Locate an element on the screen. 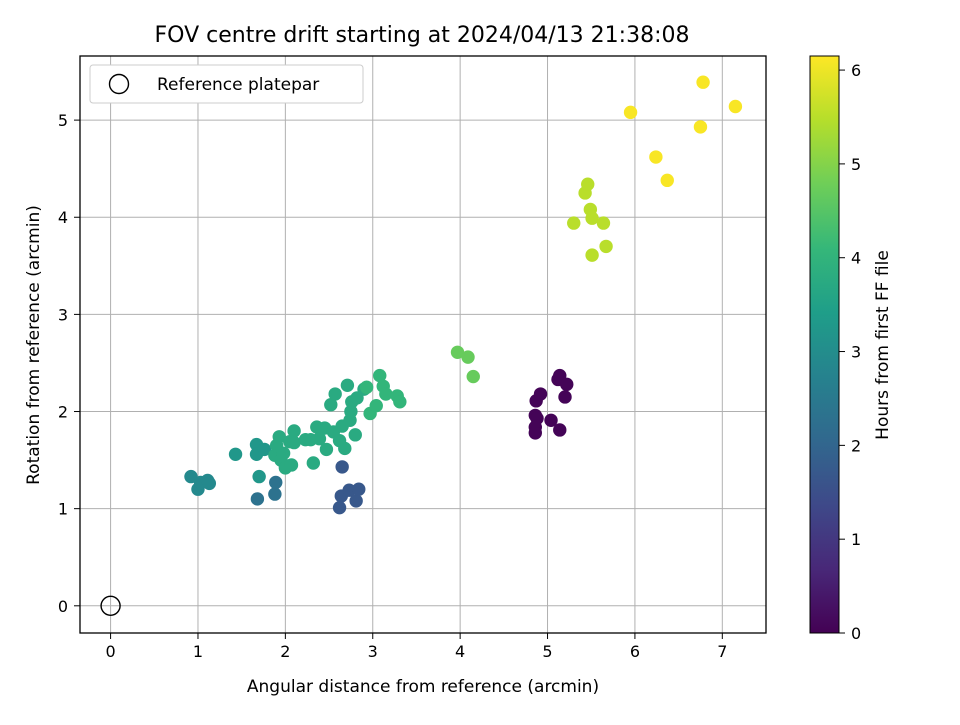 This screenshot has width=960, height=725. x-axis-label: Angular distance from reference (arcmin) is located at coordinates (423, 687).